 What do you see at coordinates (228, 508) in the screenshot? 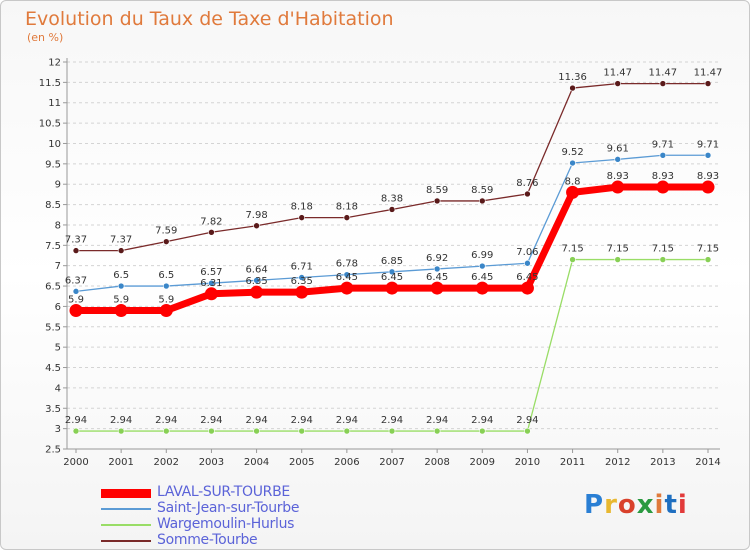
I see `legend-label: Saint-Jean-sur-Tourbe` at bounding box center [228, 508].